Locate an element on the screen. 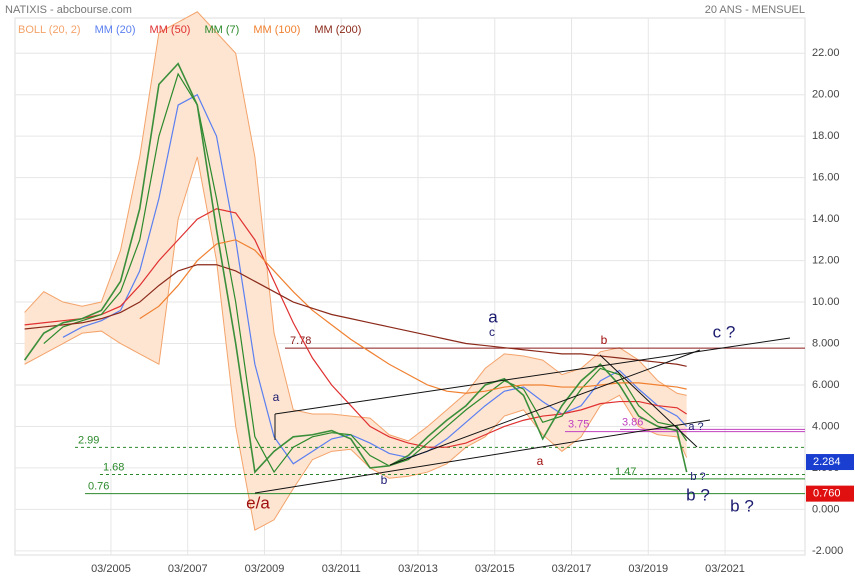 The image size is (855, 580). legend-entry: MM (200) is located at coordinates (337, 30).